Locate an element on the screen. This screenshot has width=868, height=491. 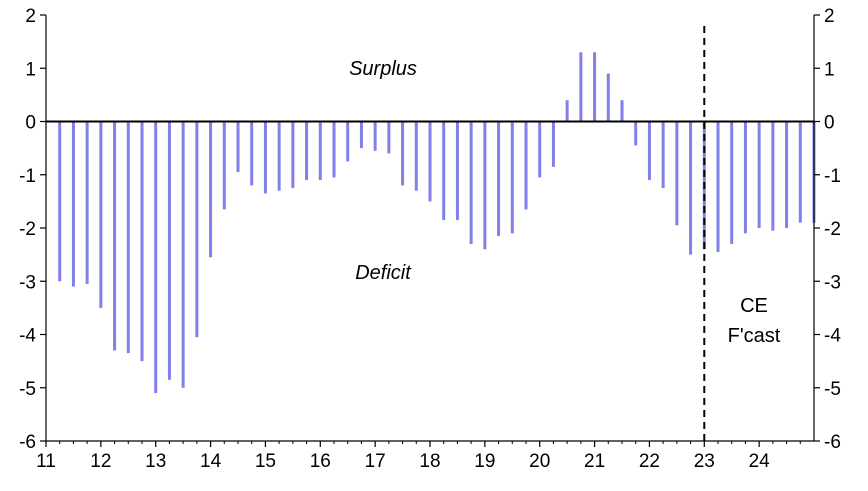
right-y-tick-label: 1 is located at coordinates (829, 69).